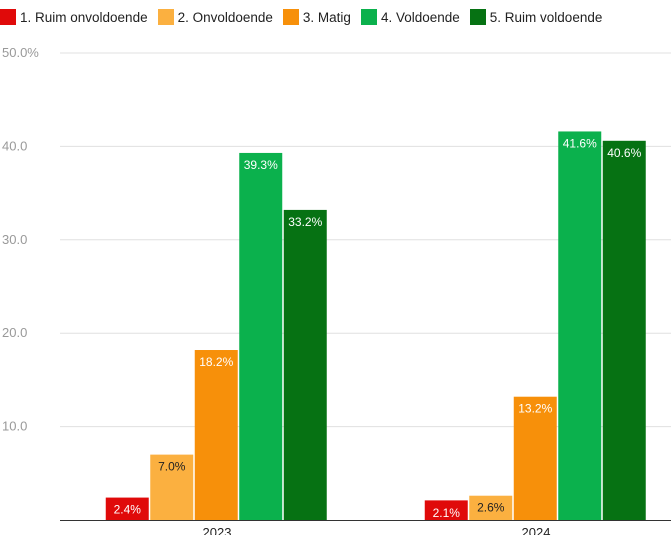  Describe the element at coordinates (216, 362) in the screenshot. I see `data-label: 18.2%` at that location.